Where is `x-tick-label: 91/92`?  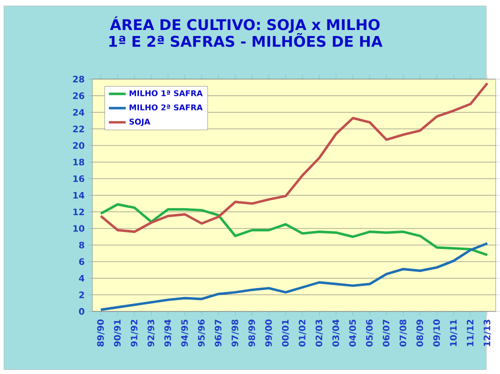
x-tick-label: 91/92 is located at coordinates (134, 333).